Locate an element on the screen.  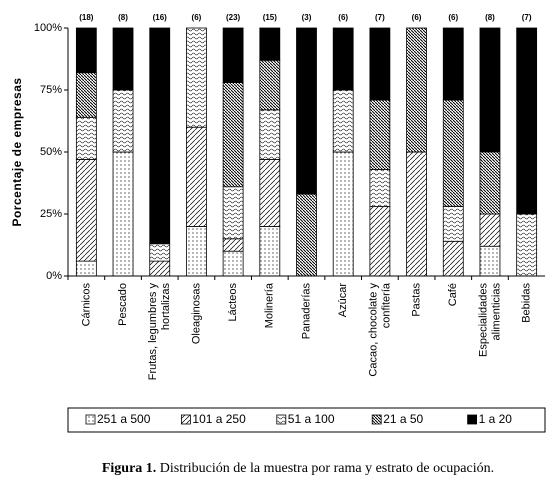
x-tick-label: Cárnicos is located at coordinates (86, 305).